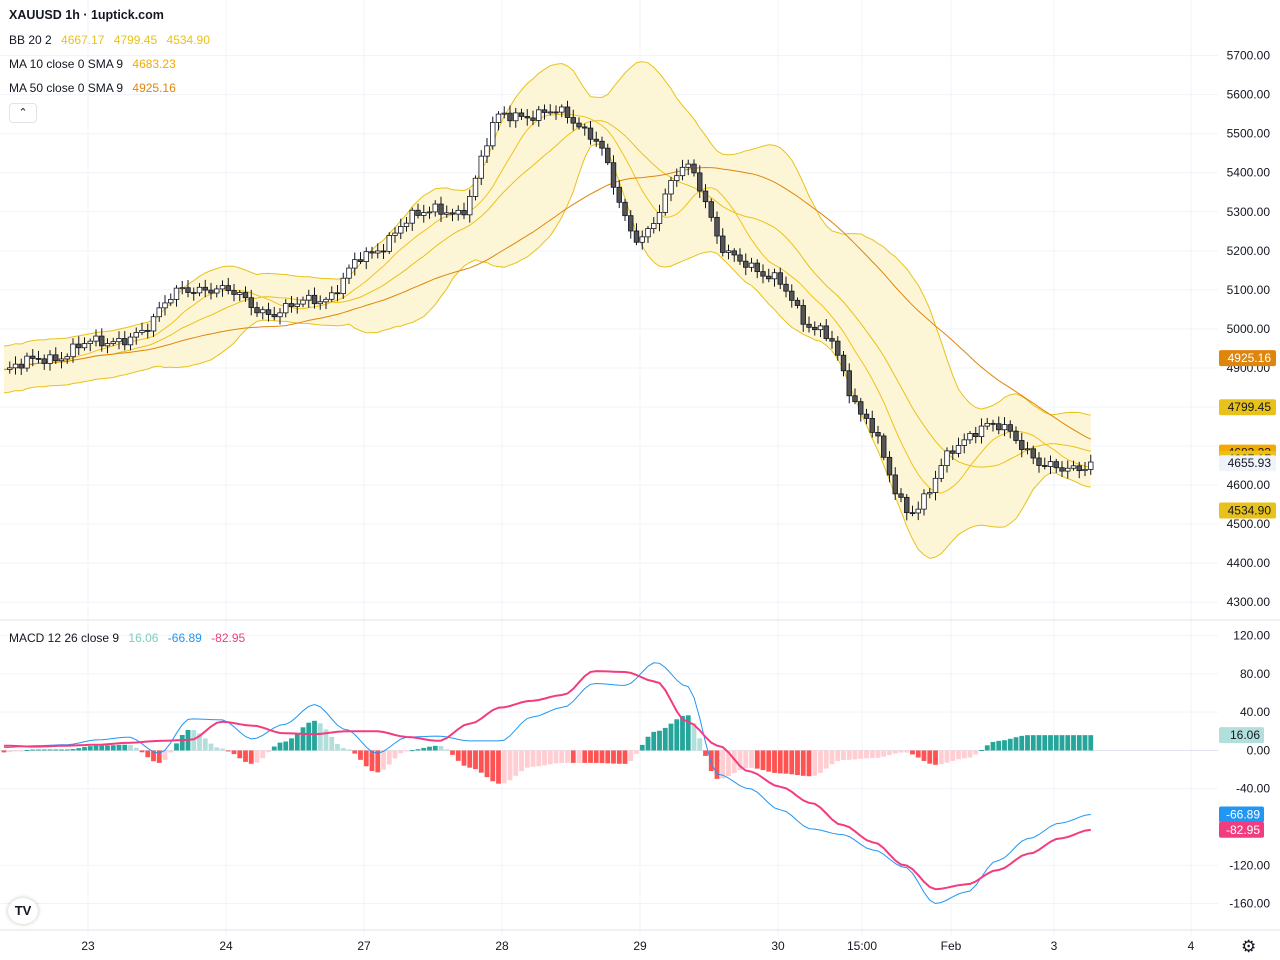 The height and width of the screenshot is (960, 1280). I want to click on tradingview-logo-icon: TV, so click(23, 911).